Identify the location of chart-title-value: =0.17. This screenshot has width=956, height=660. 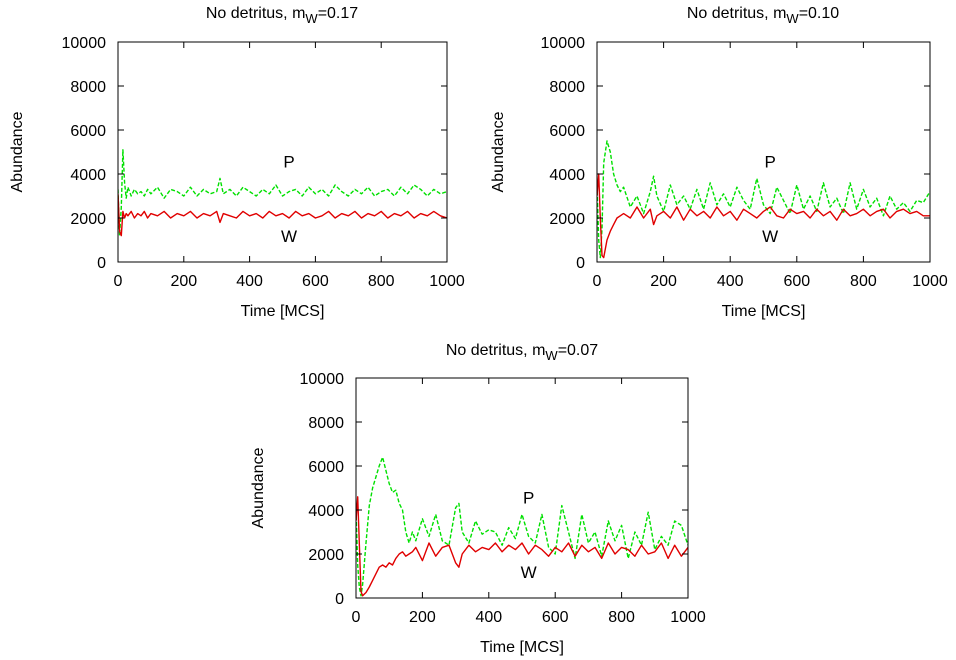
(338, 13).